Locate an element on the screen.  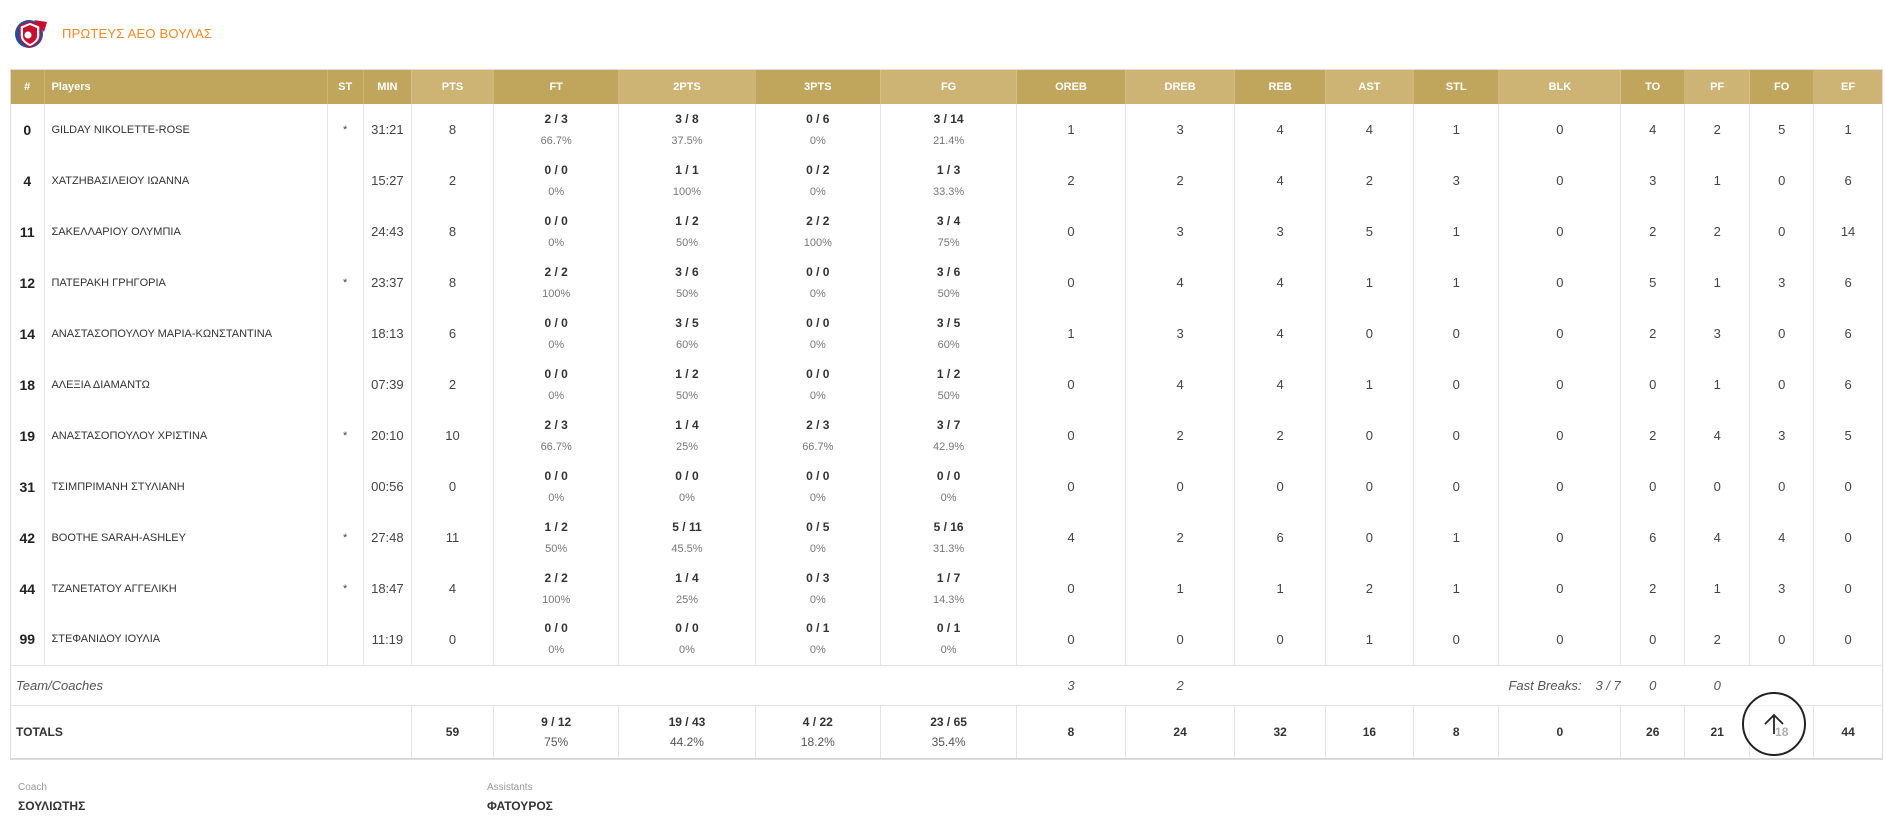
col-header-players: Players is located at coordinates (186, 86).